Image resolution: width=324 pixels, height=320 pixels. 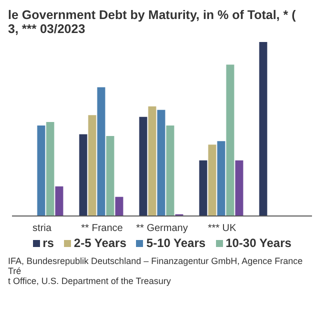 I want to click on legend-label: 10-30 Years, so click(x=258, y=243).